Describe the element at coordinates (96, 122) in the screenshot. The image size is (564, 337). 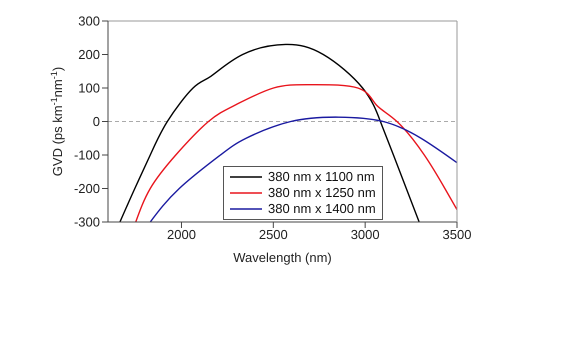
I see `y-tick-label: 0` at that location.